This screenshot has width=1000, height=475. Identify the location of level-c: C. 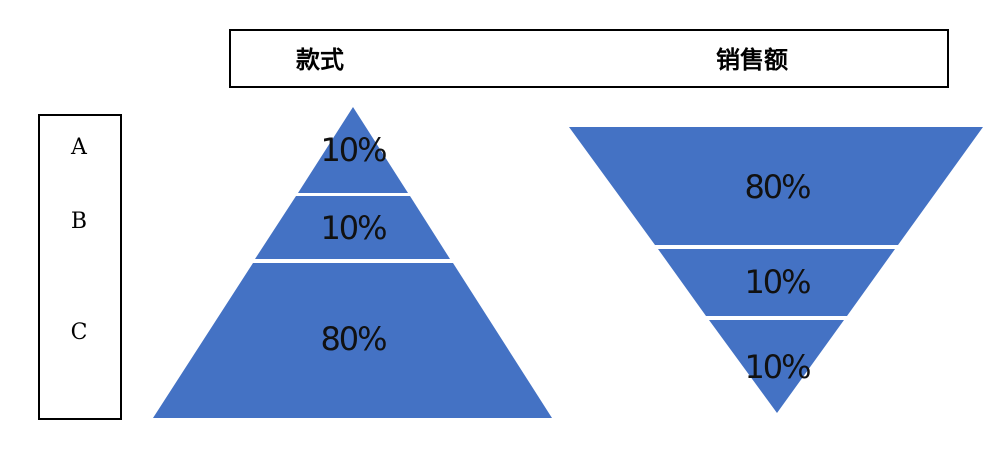
(79, 332).